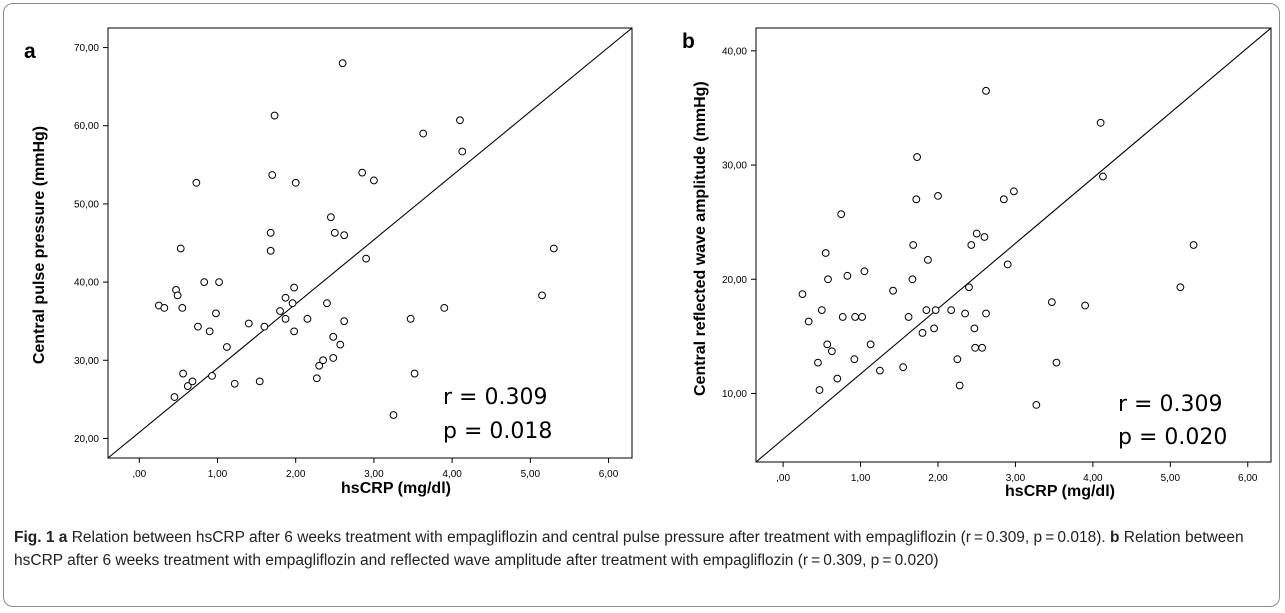  Describe the element at coordinates (938, 478) in the screenshot. I see `panel-b-x-tick-label: 2,00` at that location.